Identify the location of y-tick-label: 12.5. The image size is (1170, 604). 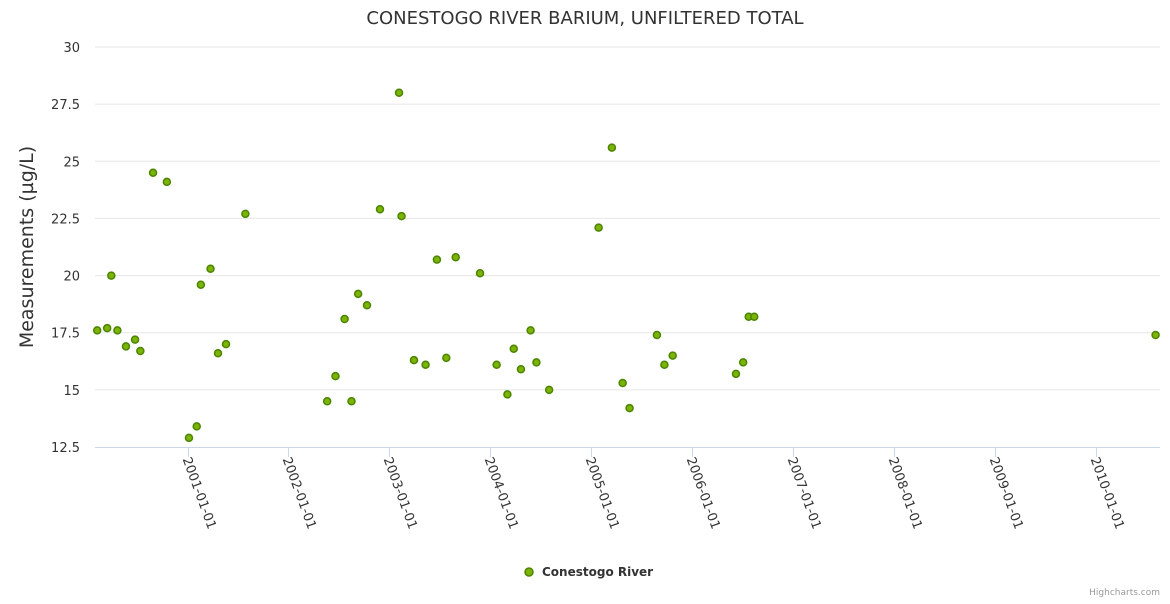
(65, 448).